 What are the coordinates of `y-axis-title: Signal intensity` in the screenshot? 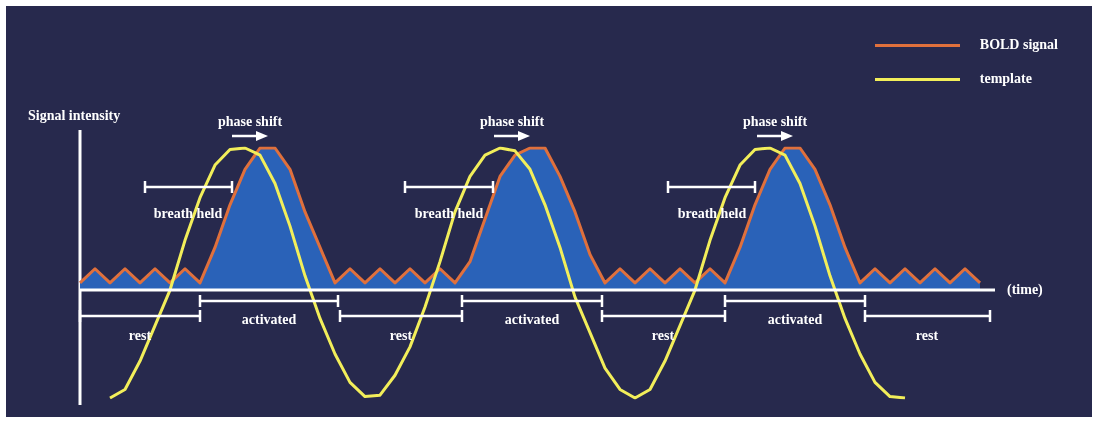 It's located at (74, 115).